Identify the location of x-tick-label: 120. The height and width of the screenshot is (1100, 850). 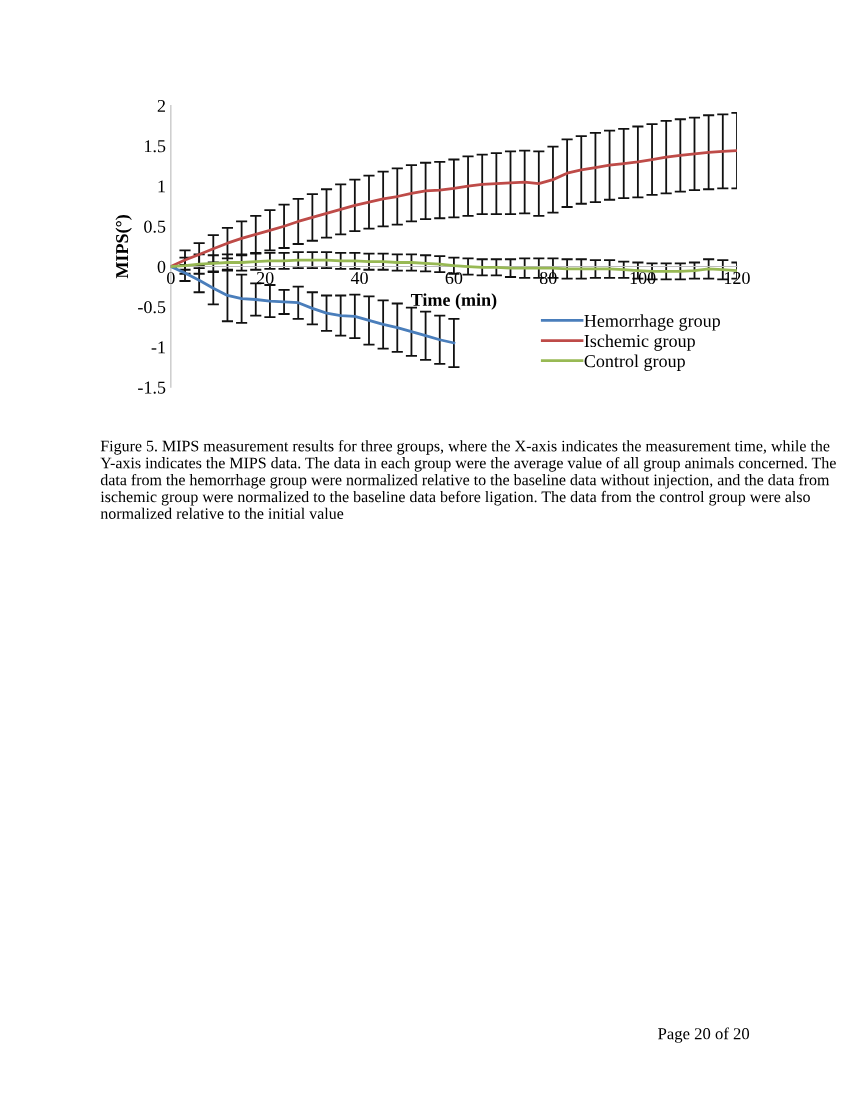
(737, 278).